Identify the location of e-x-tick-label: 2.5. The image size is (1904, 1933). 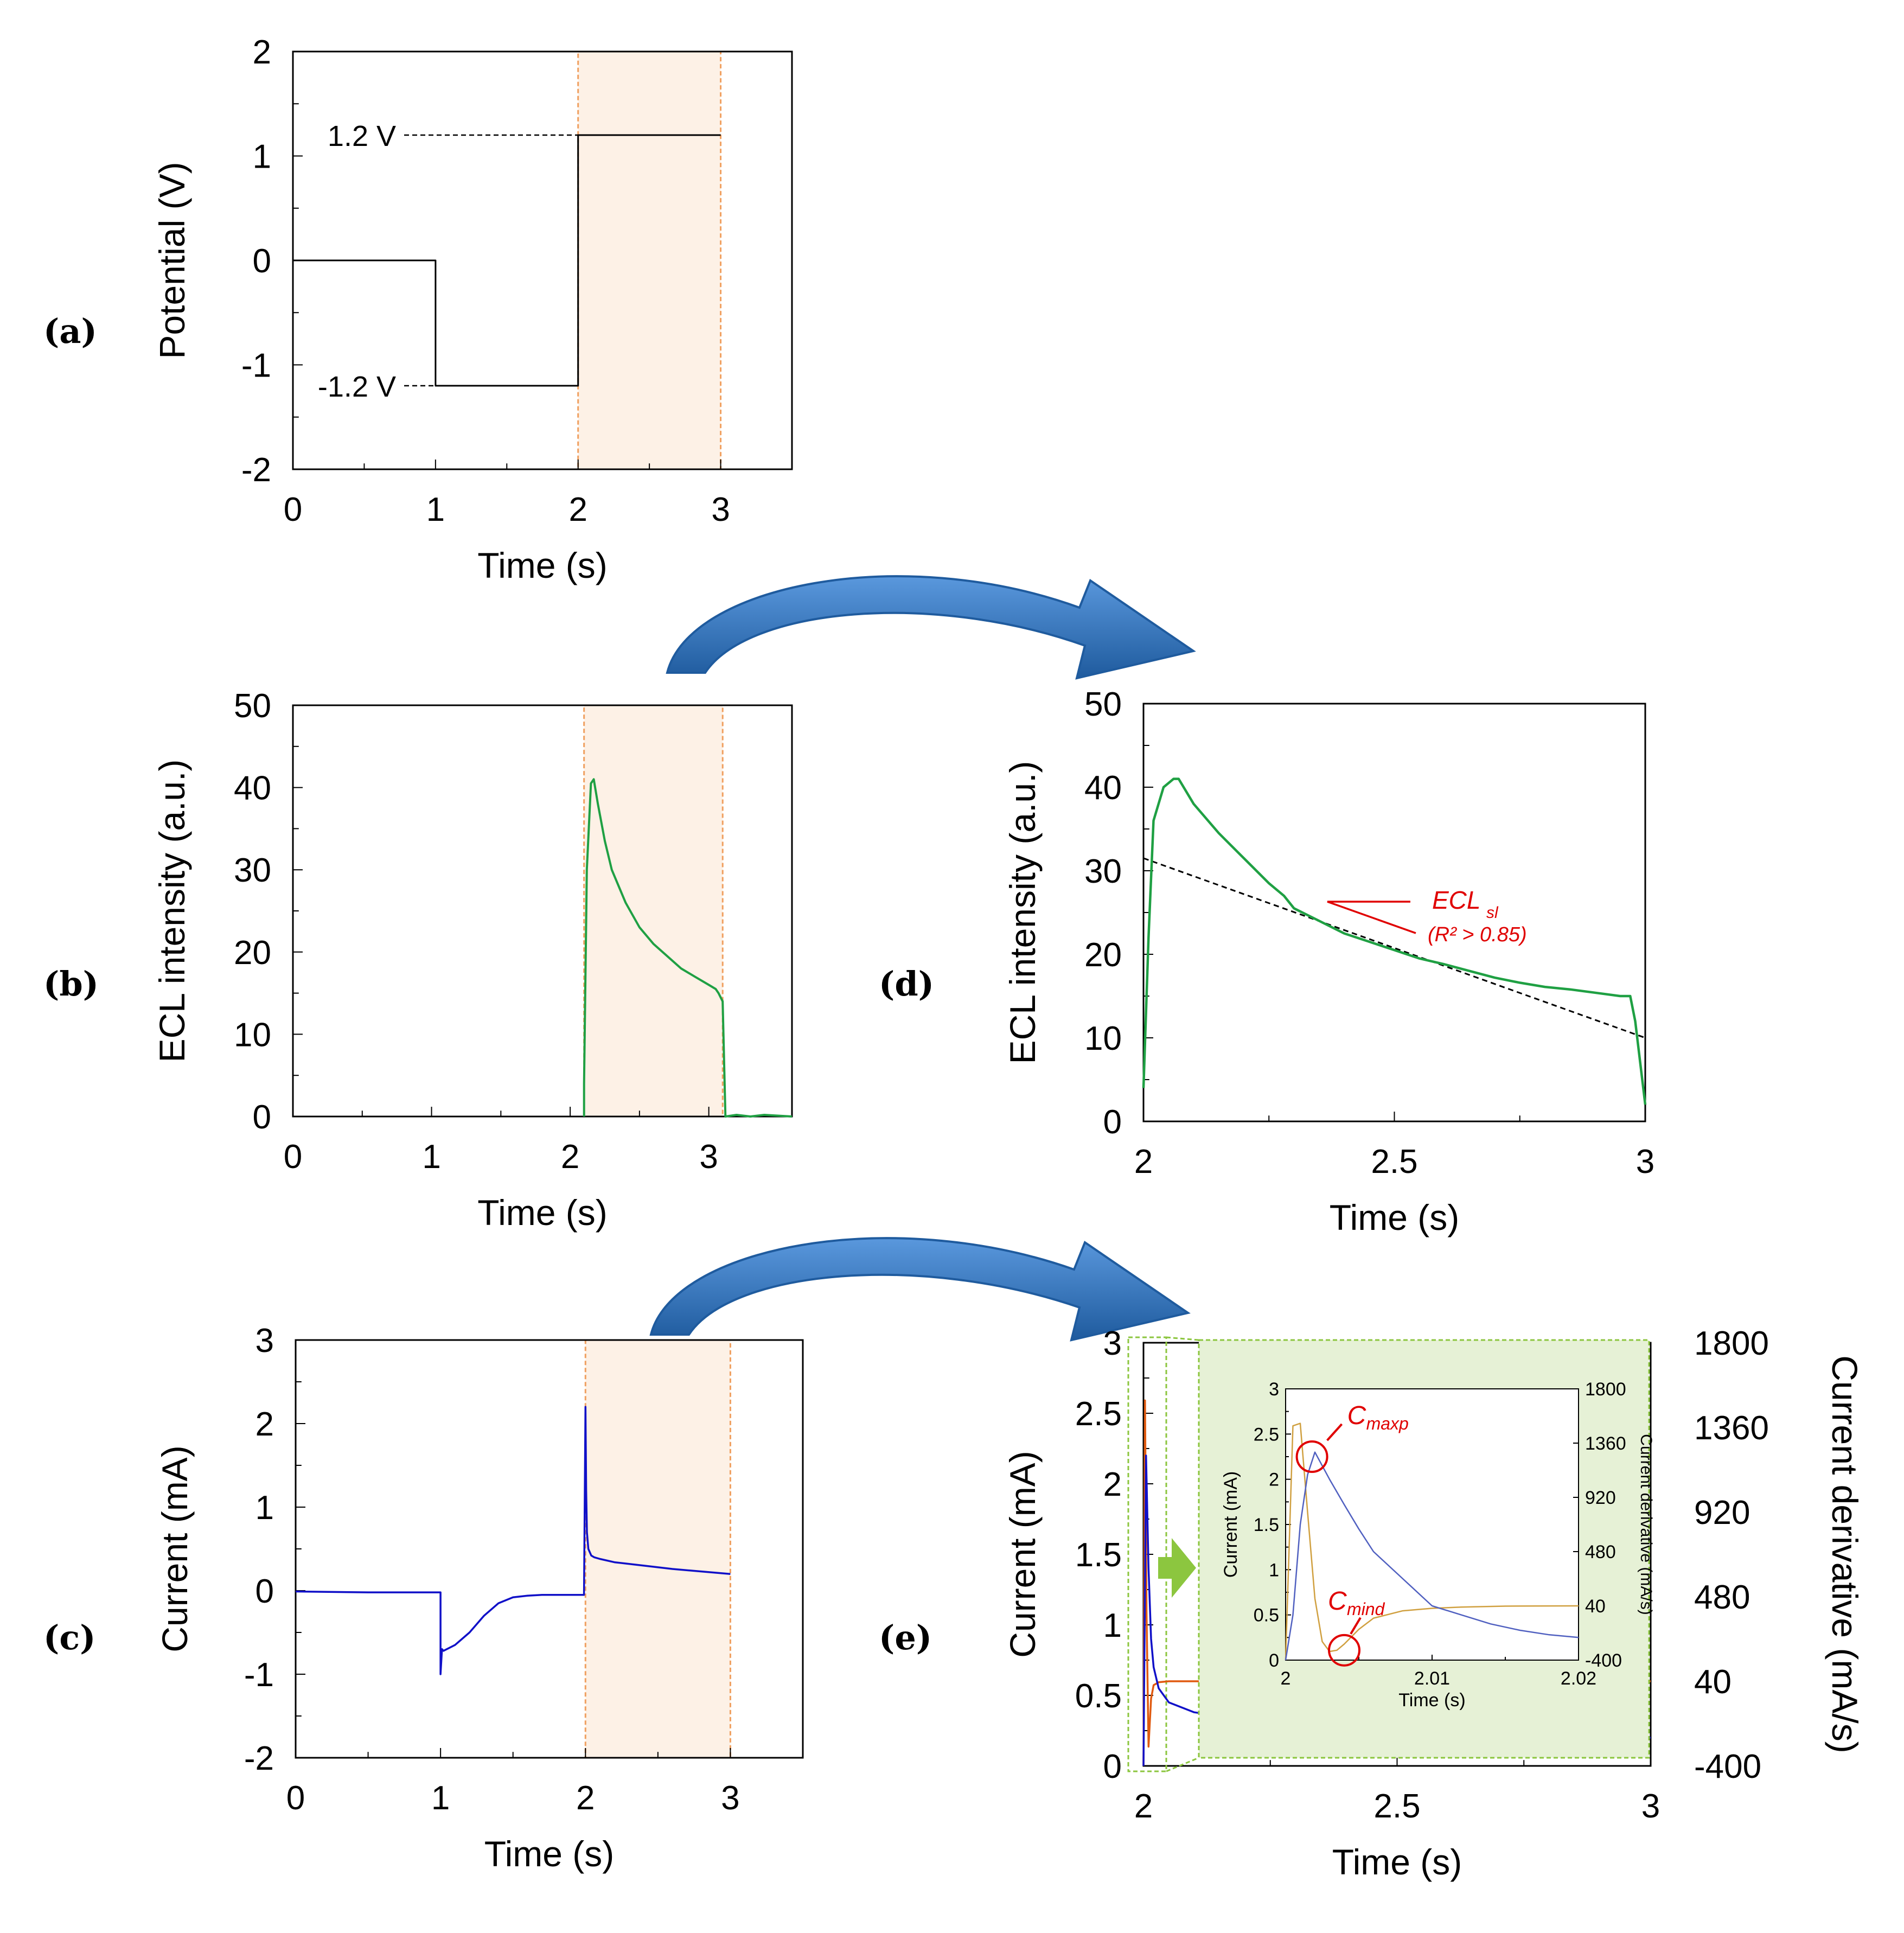
(1396, 1806).